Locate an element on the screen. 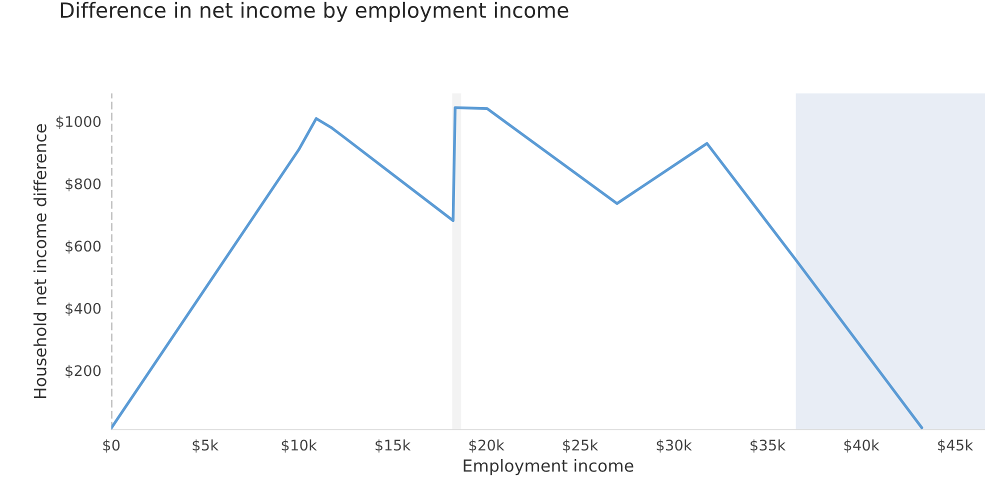  x-tick-label: $5k is located at coordinates (205, 446).